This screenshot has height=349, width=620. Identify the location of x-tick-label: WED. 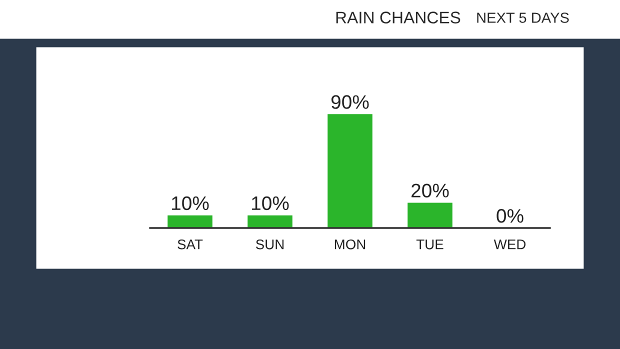
(510, 245).